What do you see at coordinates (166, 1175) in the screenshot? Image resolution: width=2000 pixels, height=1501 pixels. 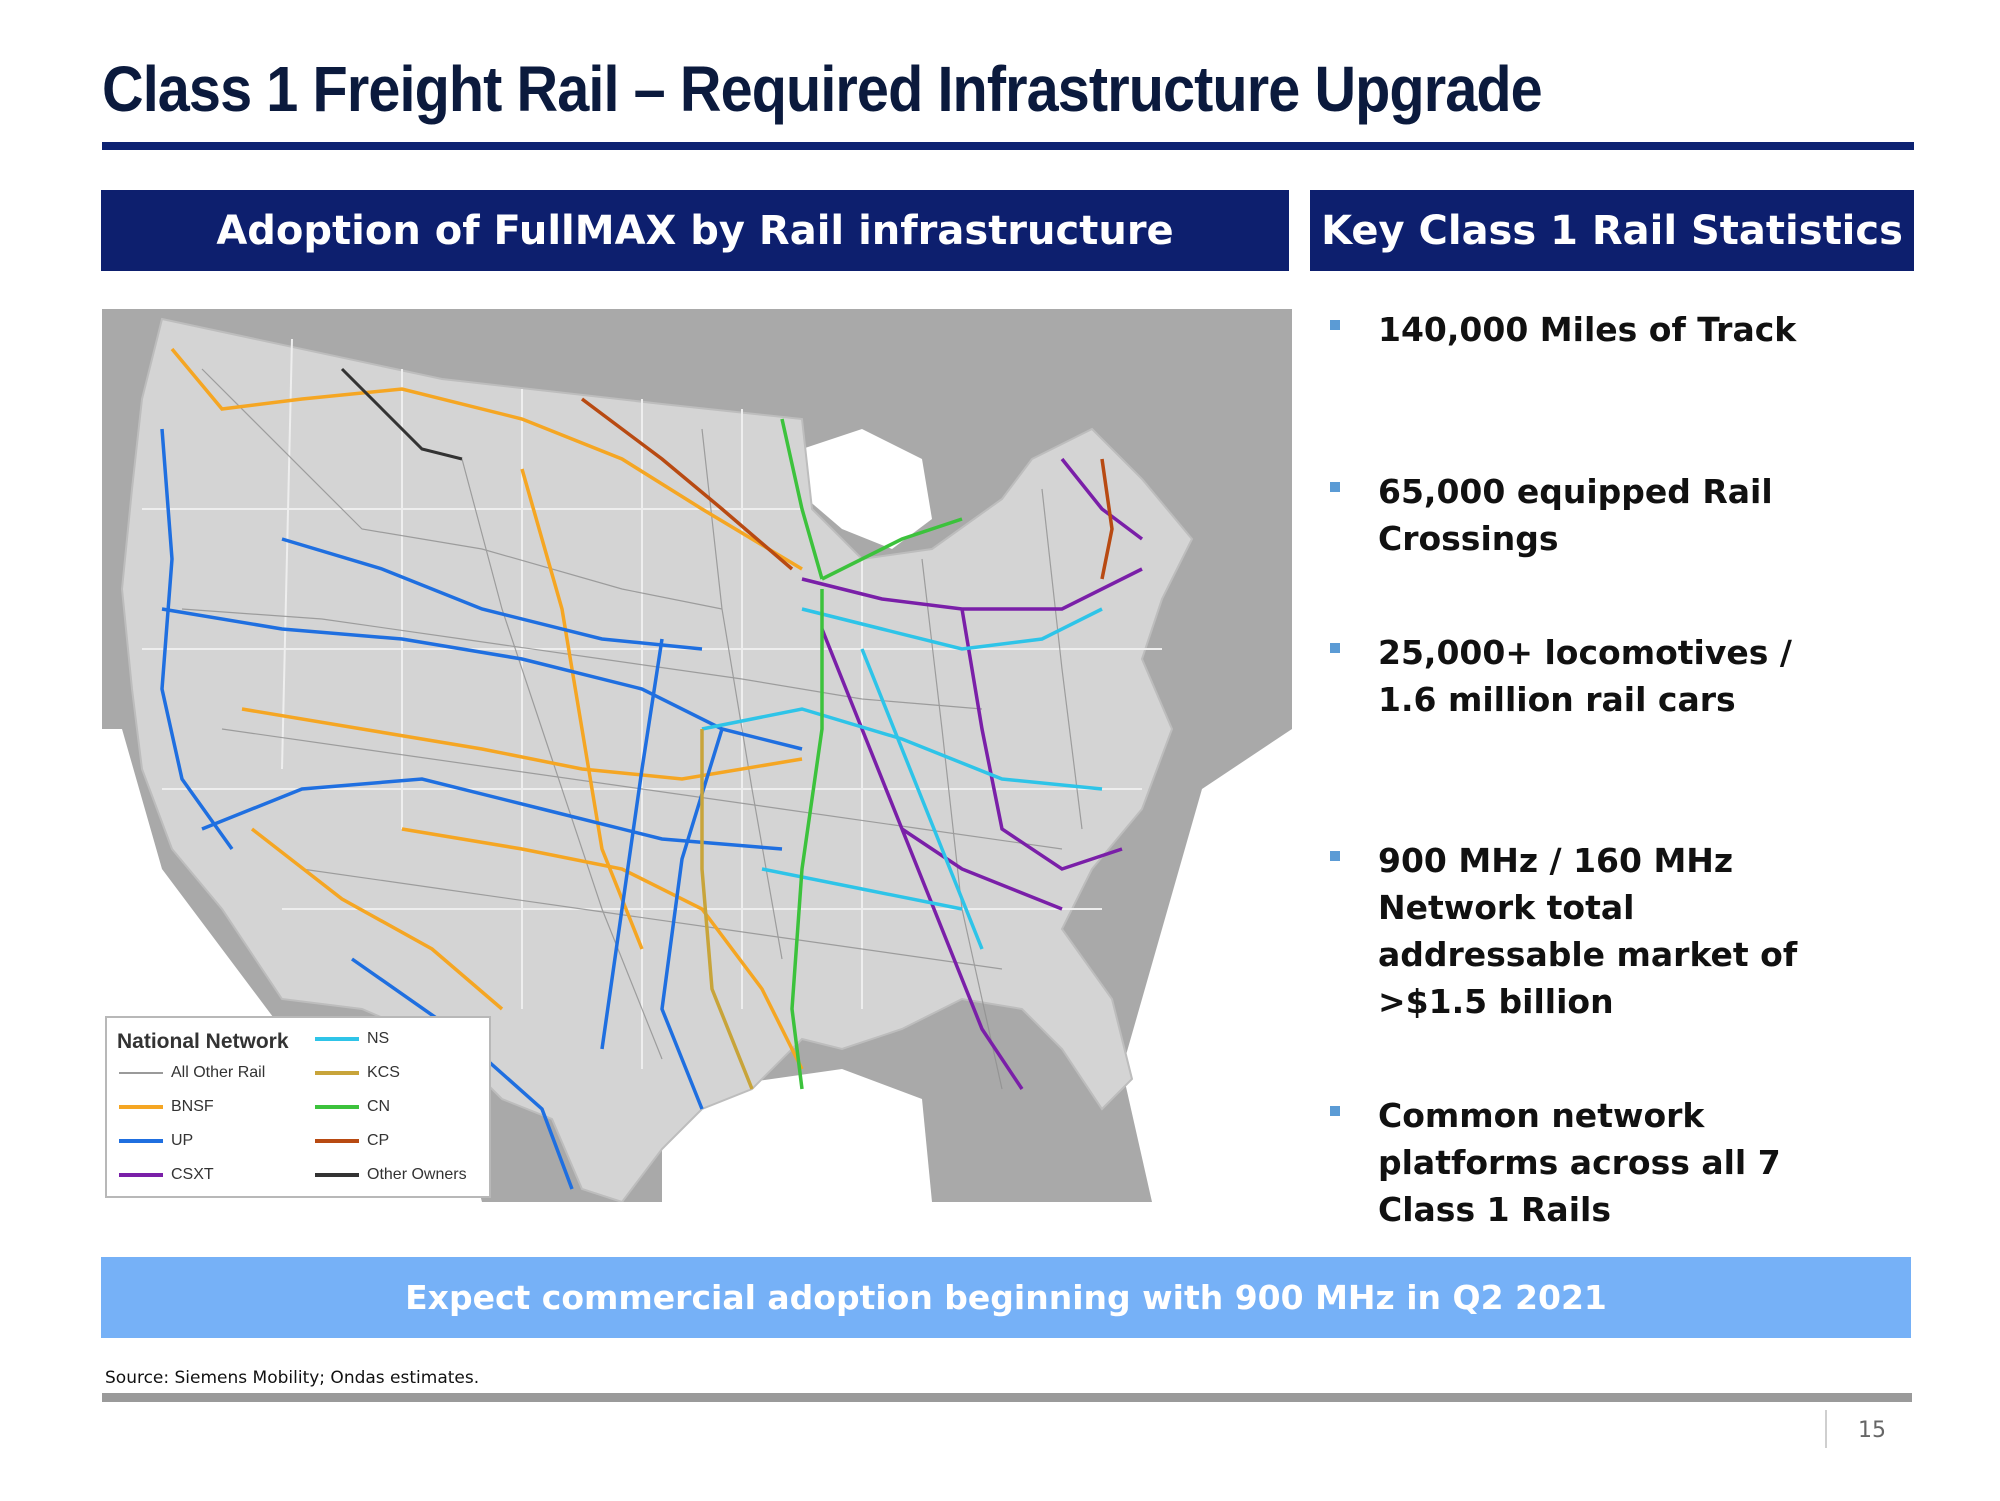 I see `legend-item: CSXT` at bounding box center [166, 1175].